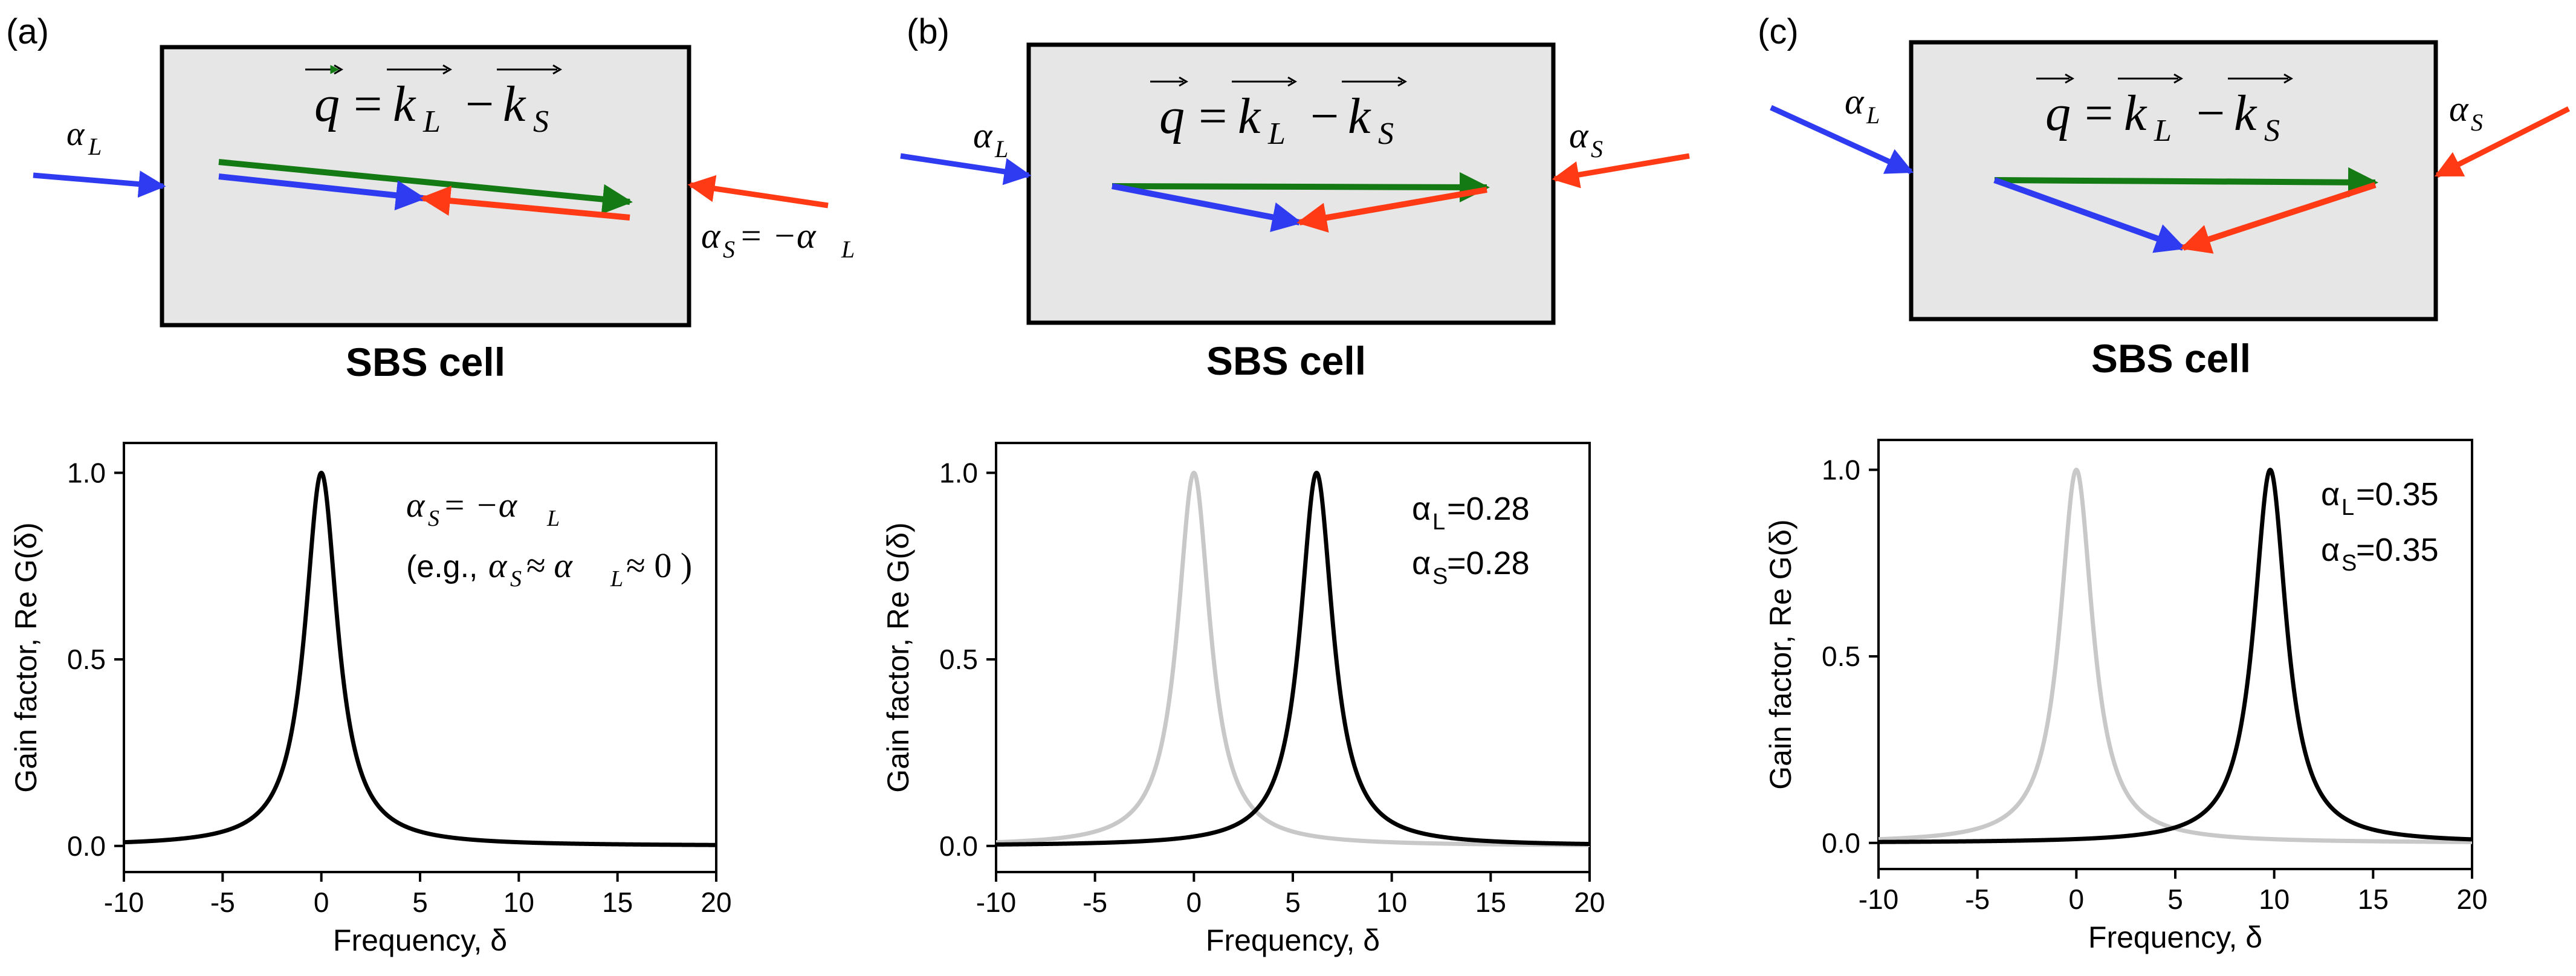  I want to click on alpha-l-label: α L, so click(1862, 106).